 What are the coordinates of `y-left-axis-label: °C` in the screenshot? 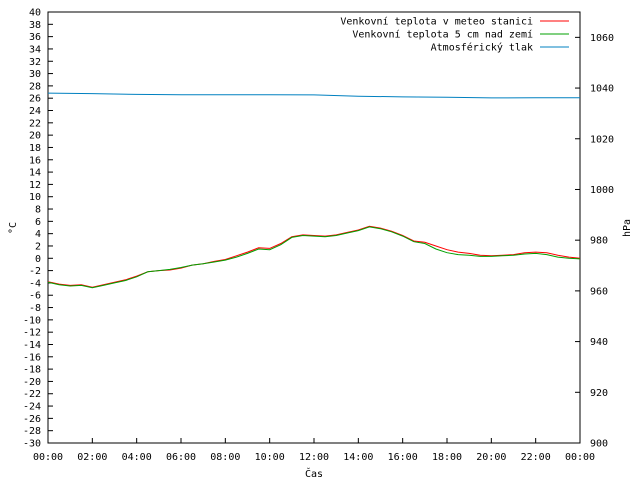 It's located at (13, 228).